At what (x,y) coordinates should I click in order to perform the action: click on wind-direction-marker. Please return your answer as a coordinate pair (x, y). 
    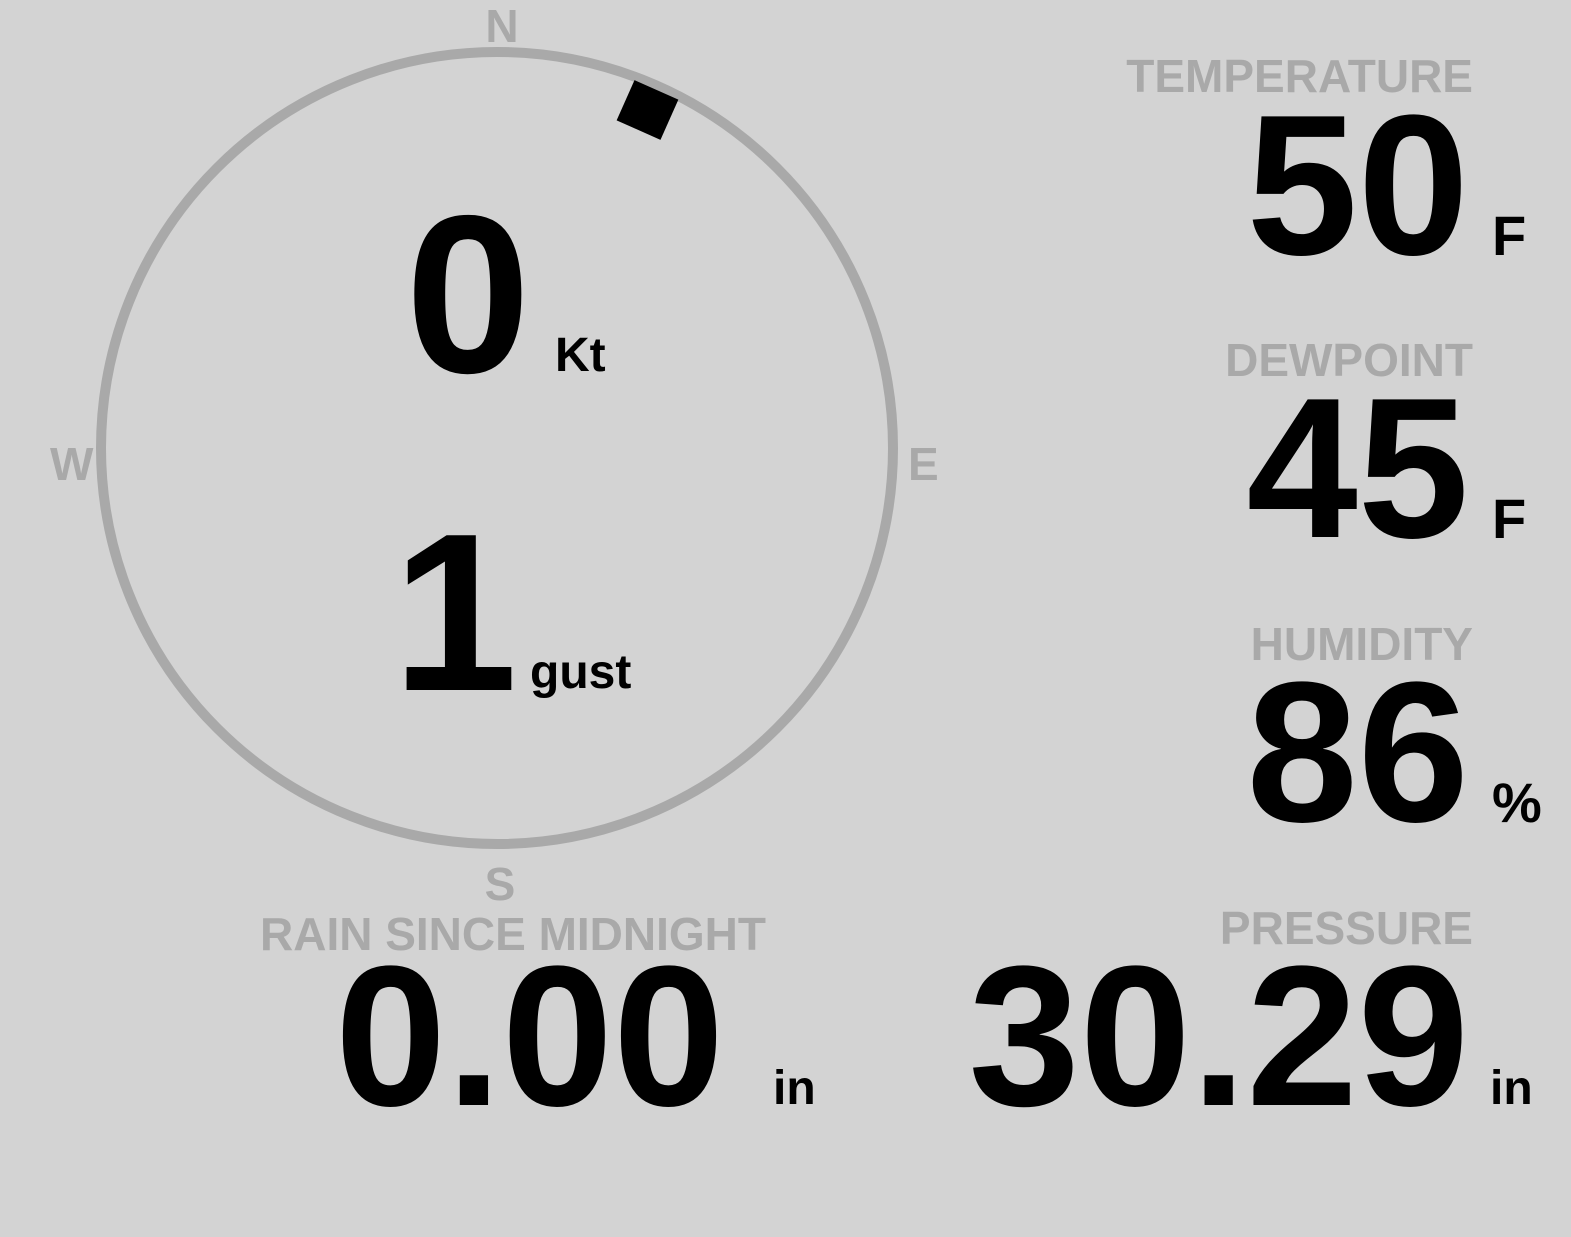
    Looking at the image, I should click on (647, 110).